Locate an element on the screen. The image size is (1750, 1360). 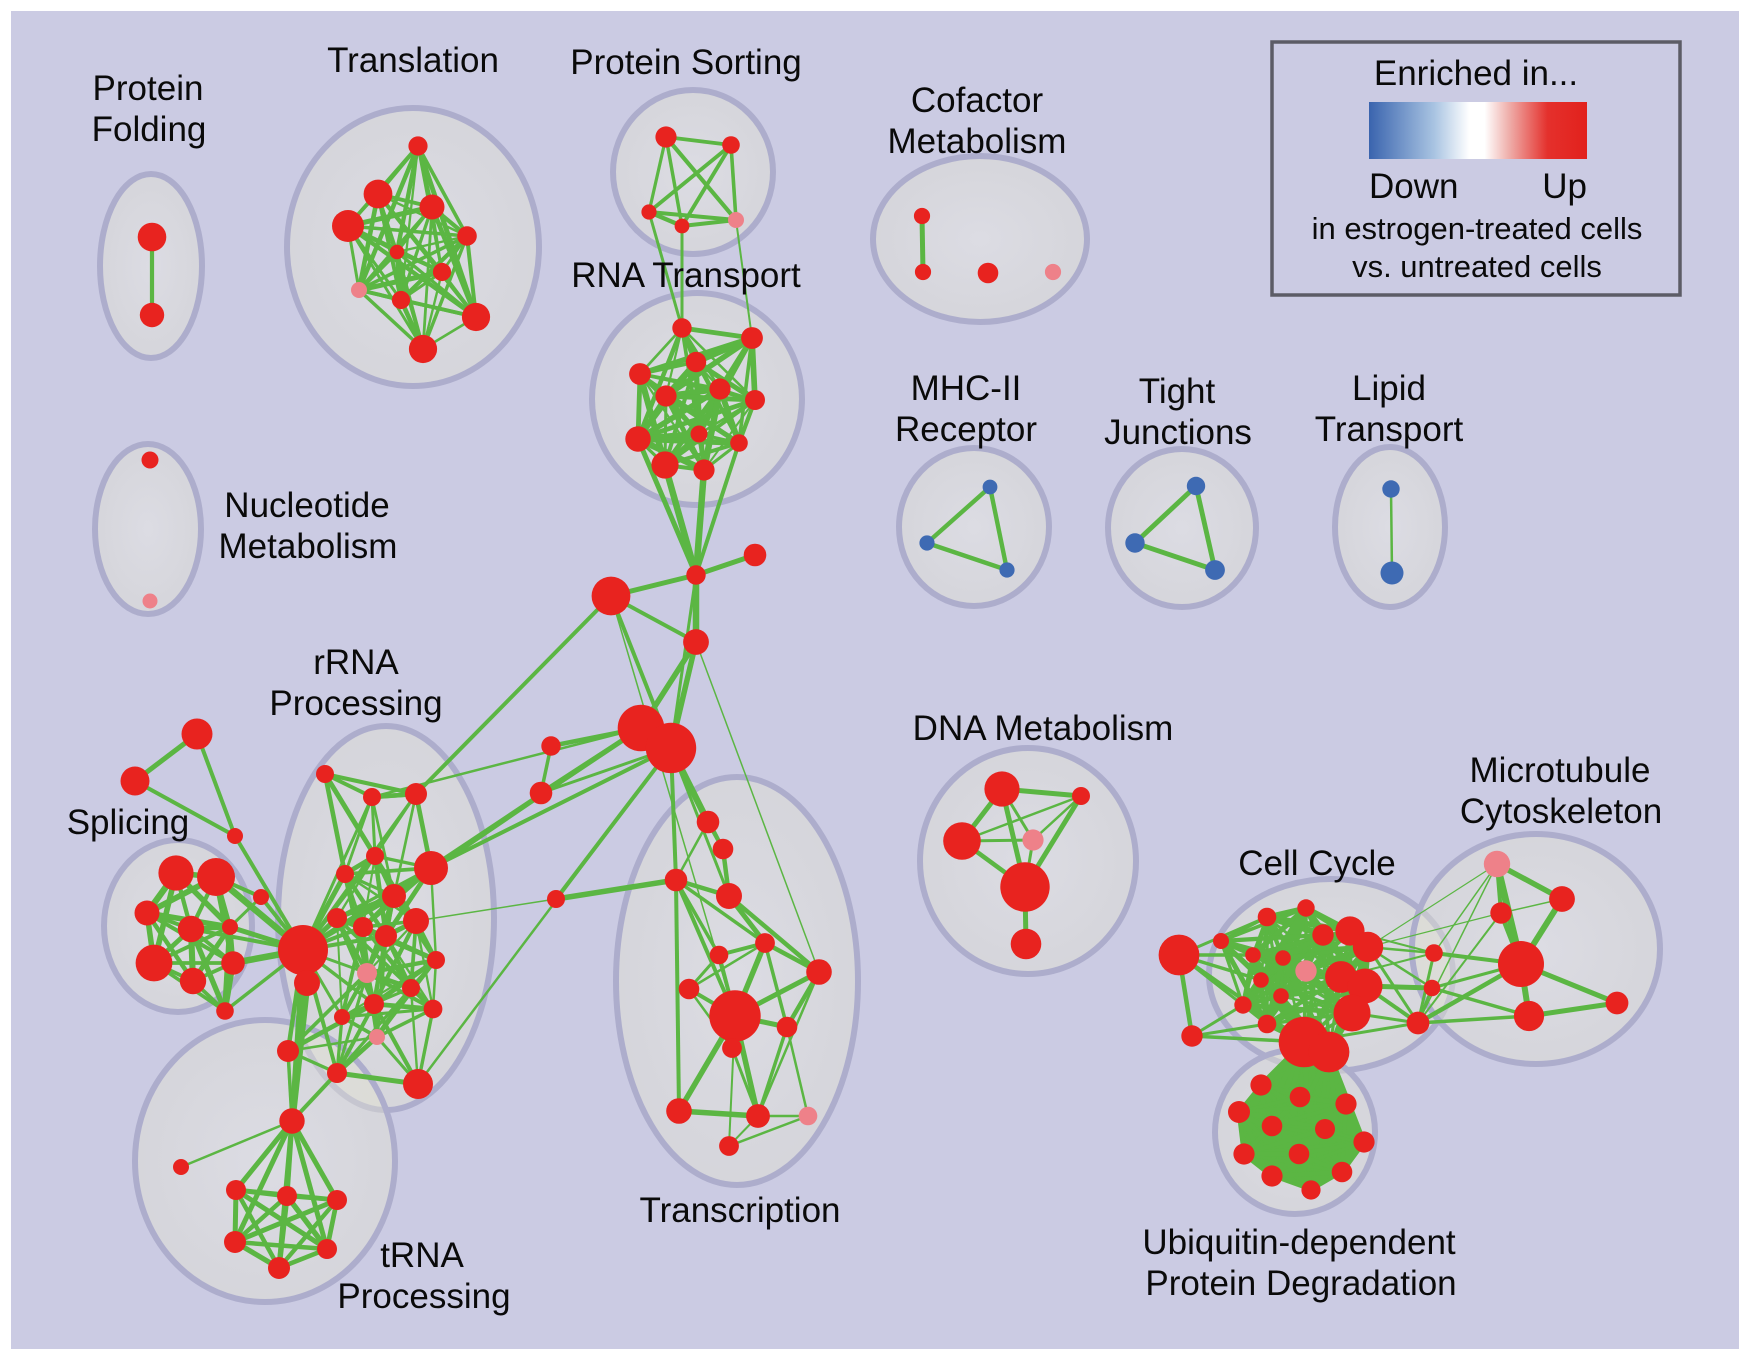
svg-text: RNA Transport is located at coordinates (686, 275).